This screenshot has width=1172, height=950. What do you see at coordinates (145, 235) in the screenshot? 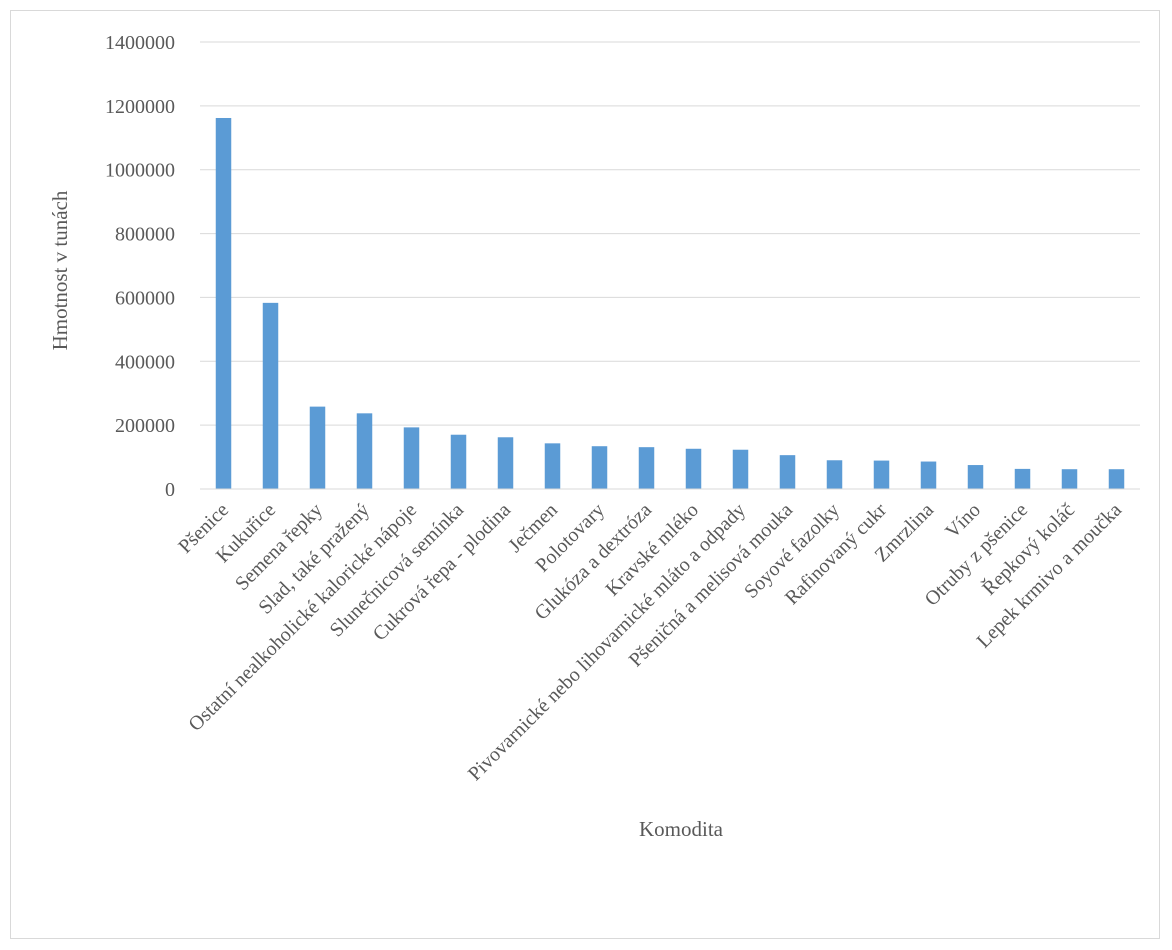
I see `y-tick-label: 800000` at bounding box center [145, 235].